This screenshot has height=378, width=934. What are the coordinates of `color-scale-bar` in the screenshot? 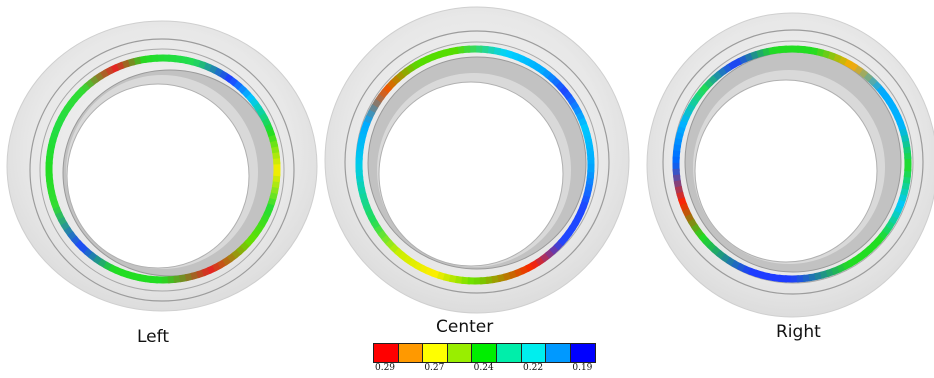 It's located at (485, 353).